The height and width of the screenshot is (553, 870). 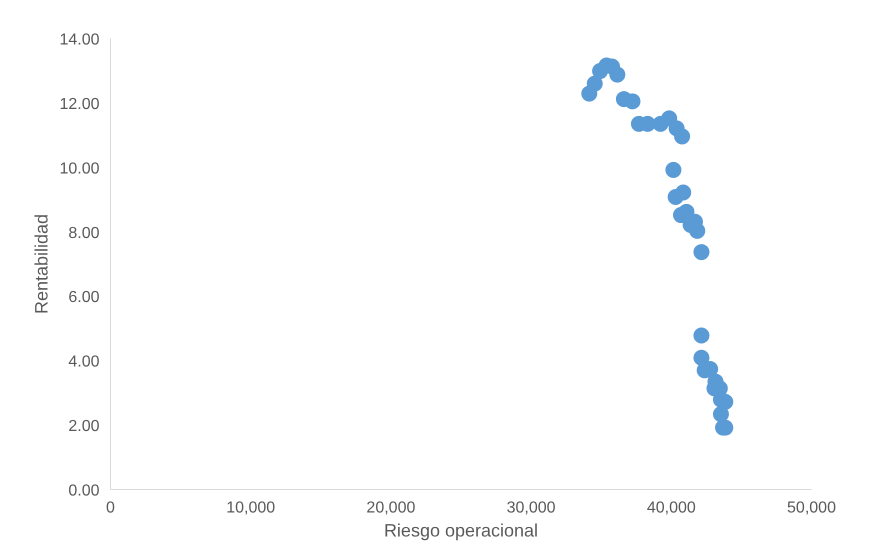 What do you see at coordinates (79, 169) in the screenshot?
I see `y-tick-label: 10.00` at bounding box center [79, 169].